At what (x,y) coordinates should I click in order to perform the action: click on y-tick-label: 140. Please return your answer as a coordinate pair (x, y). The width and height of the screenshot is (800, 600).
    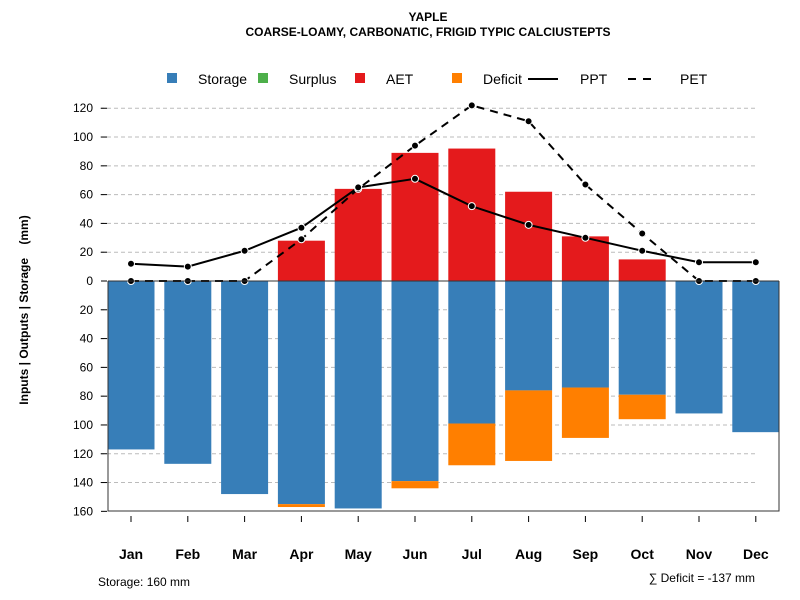
    Looking at the image, I should click on (83, 483).